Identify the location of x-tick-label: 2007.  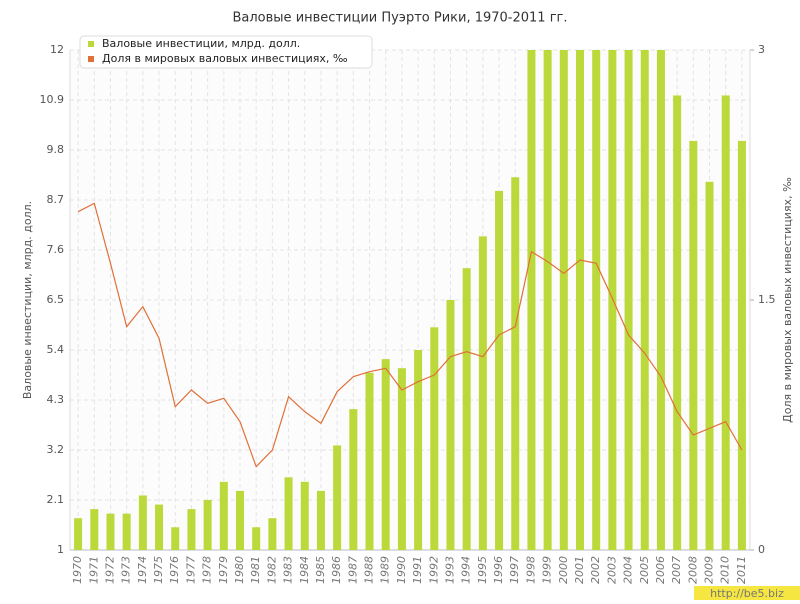
(676, 570).